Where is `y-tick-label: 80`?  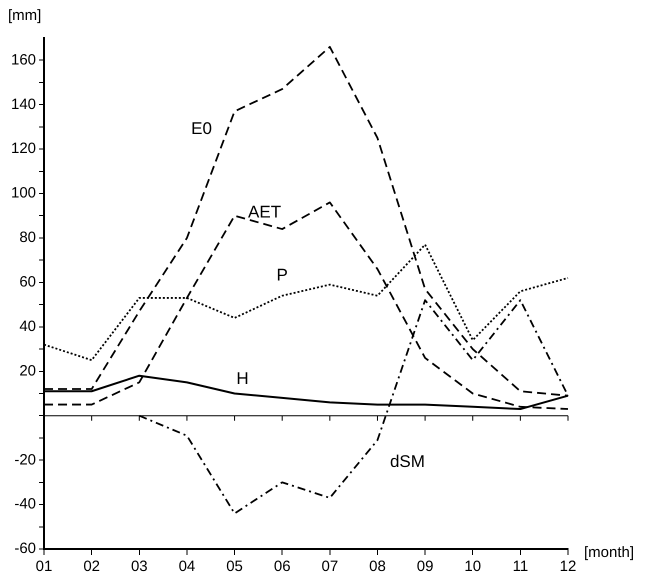 y-tick-label: 80 is located at coordinates (27, 237).